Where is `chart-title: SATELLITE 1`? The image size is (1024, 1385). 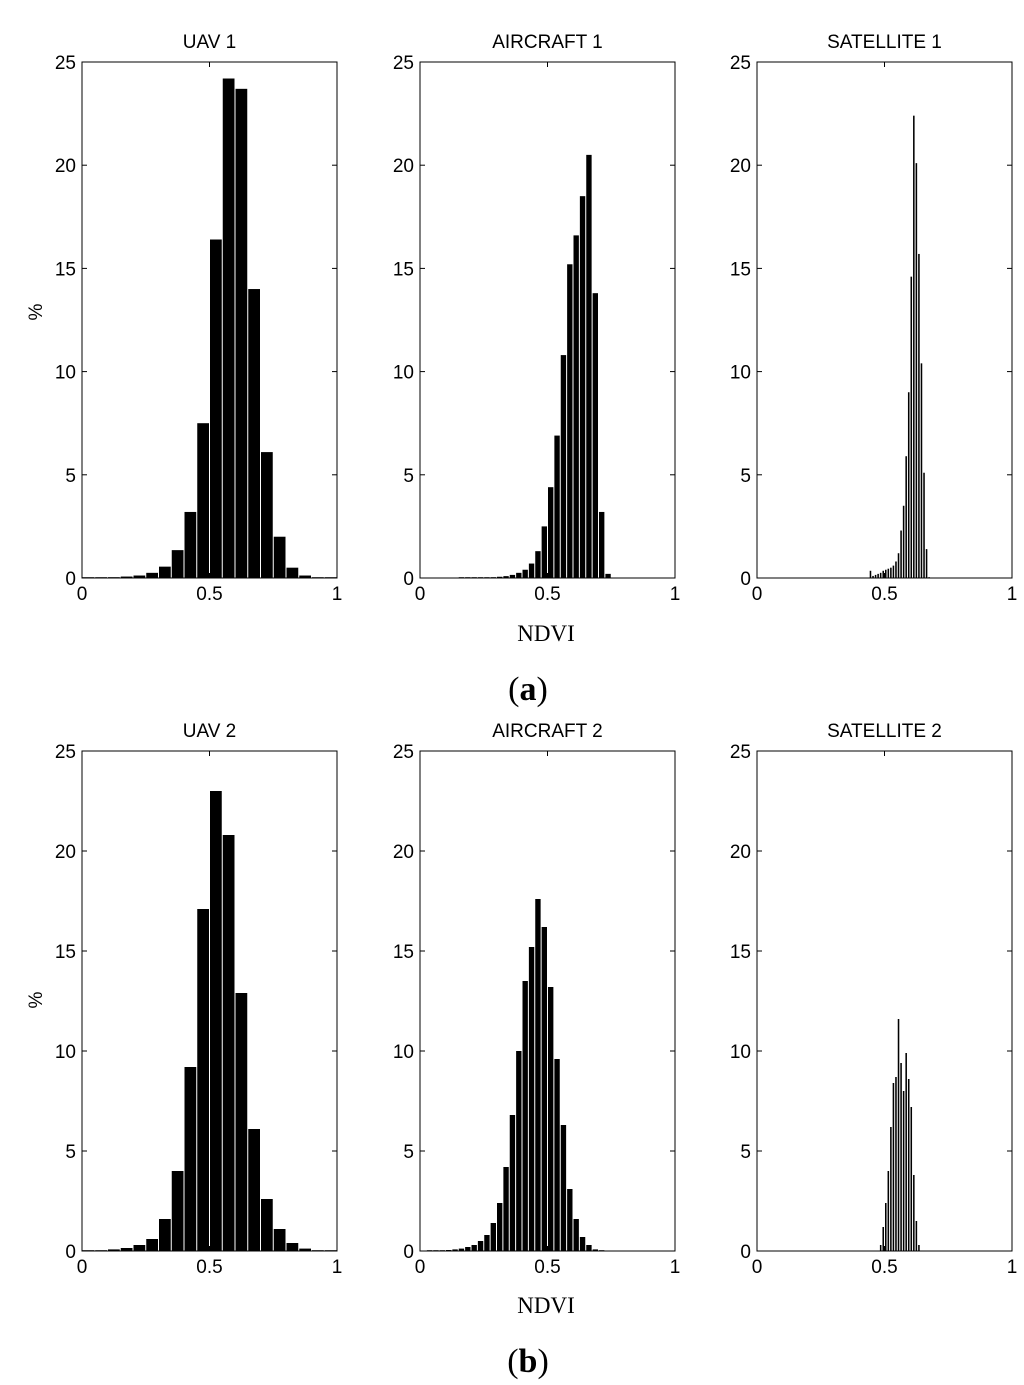 chart-title: SATELLITE 1 is located at coordinates (884, 42).